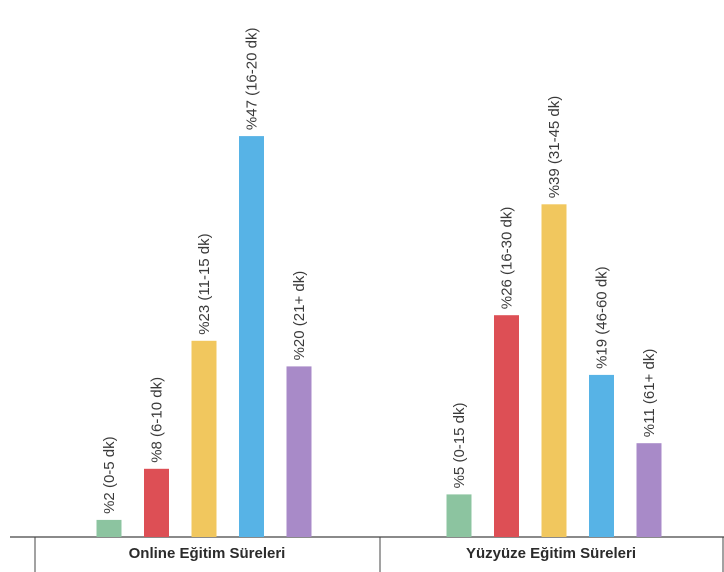 This screenshot has width=724, height=572. I want to click on bar-label-g1-4: %11 (61+ dk), so click(649, 393).